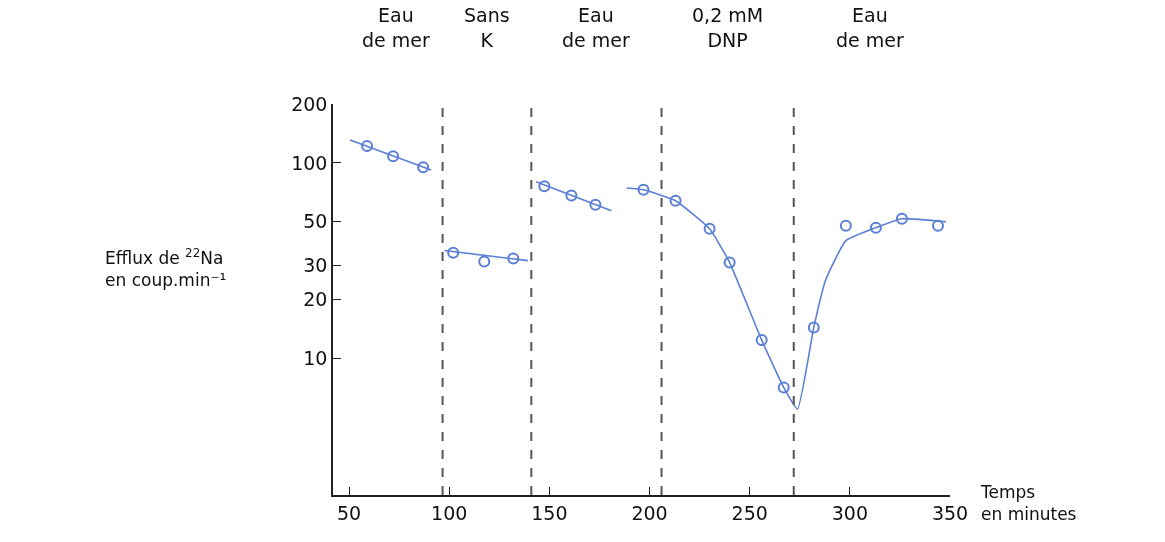  What do you see at coordinates (166, 268) in the screenshot?
I see `y-axis-title: Efflux de $^{22}$Na en coup.min⁻¹` at bounding box center [166, 268].